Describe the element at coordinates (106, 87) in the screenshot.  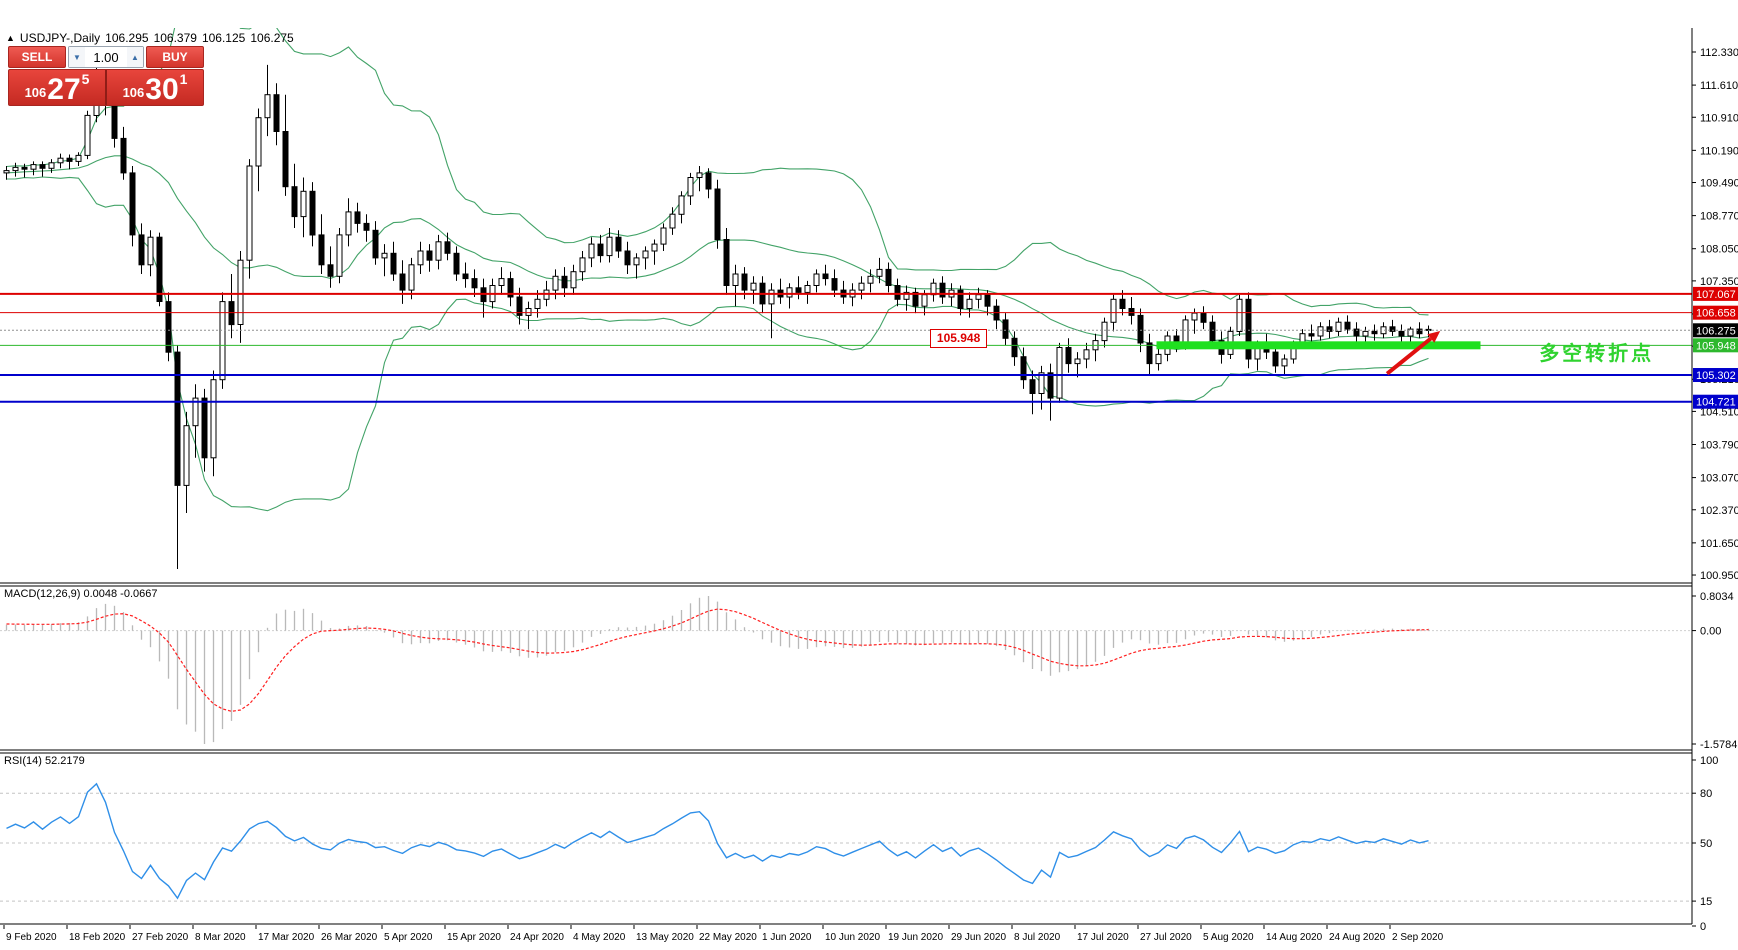
I see `price-divider` at that location.